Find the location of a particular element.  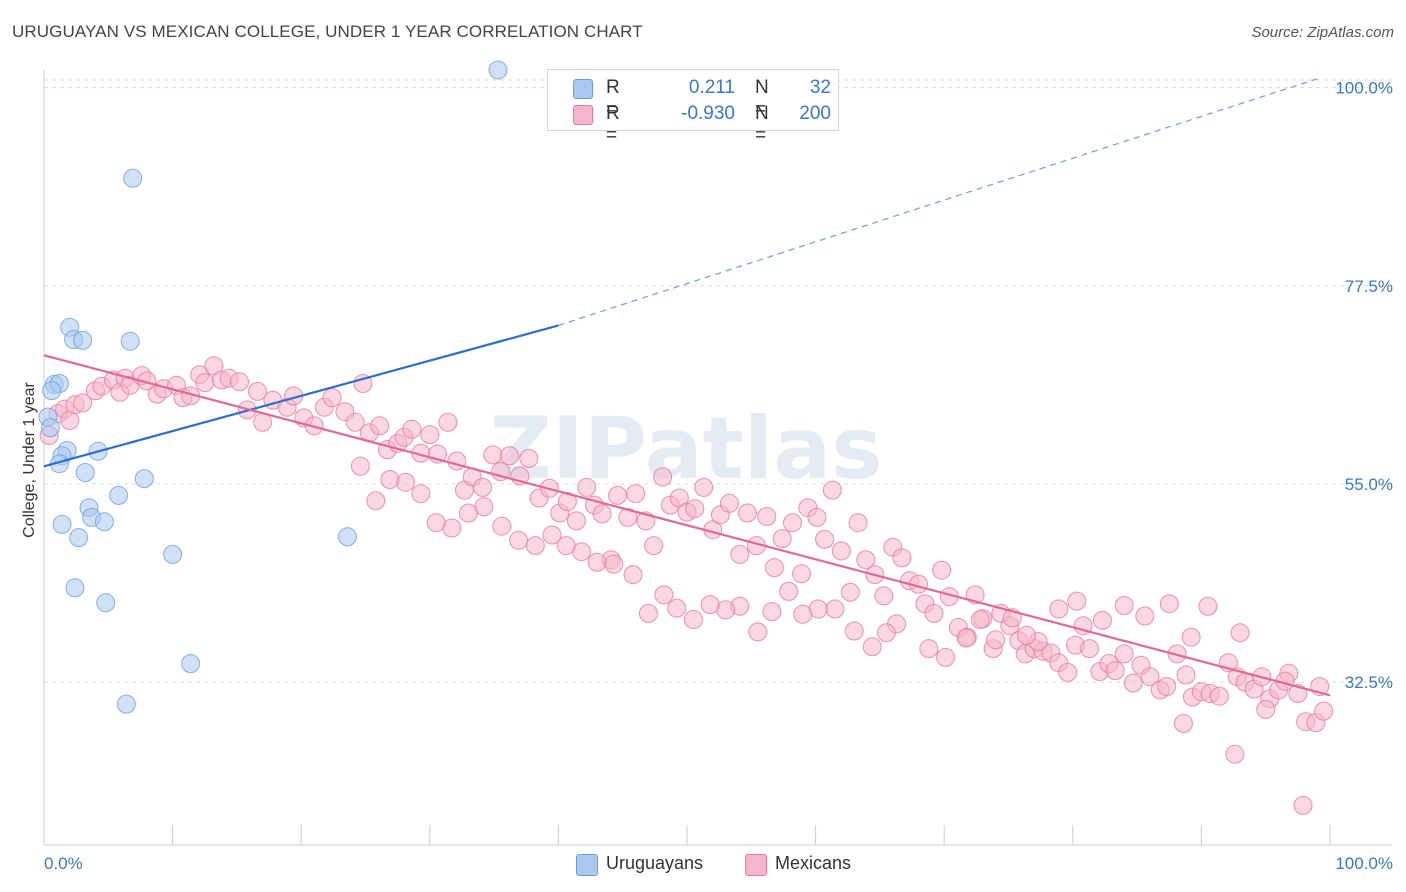

mexicans-swatch is located at coordinates (583, 115).